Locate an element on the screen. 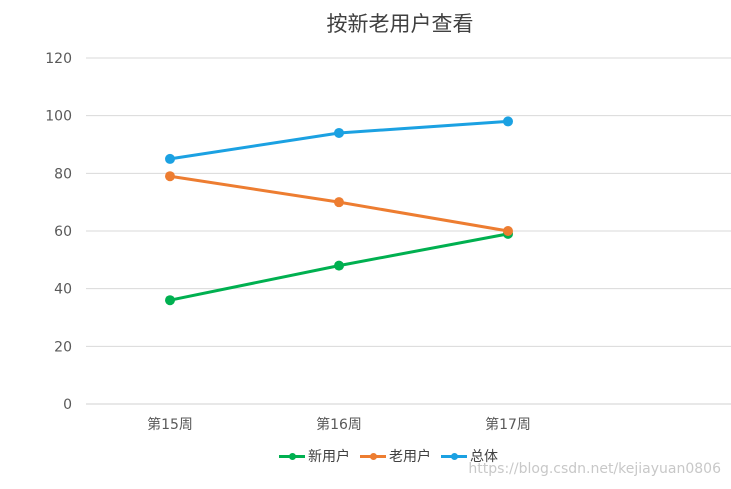  chart-legend: 新用户 老用户 总体 is located at coordinates (388, 456).